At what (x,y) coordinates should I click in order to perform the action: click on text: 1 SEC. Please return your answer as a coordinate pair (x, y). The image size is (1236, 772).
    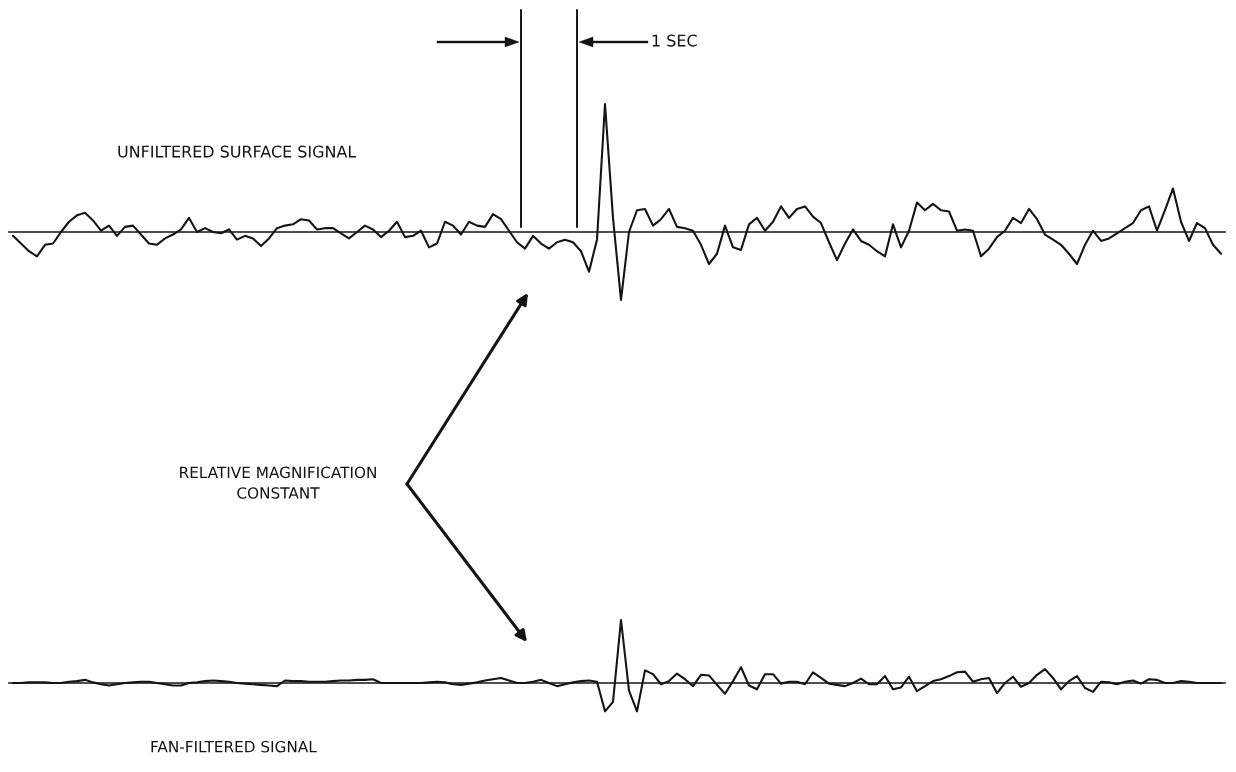
    Looking at the image, I should click on (674, 40).